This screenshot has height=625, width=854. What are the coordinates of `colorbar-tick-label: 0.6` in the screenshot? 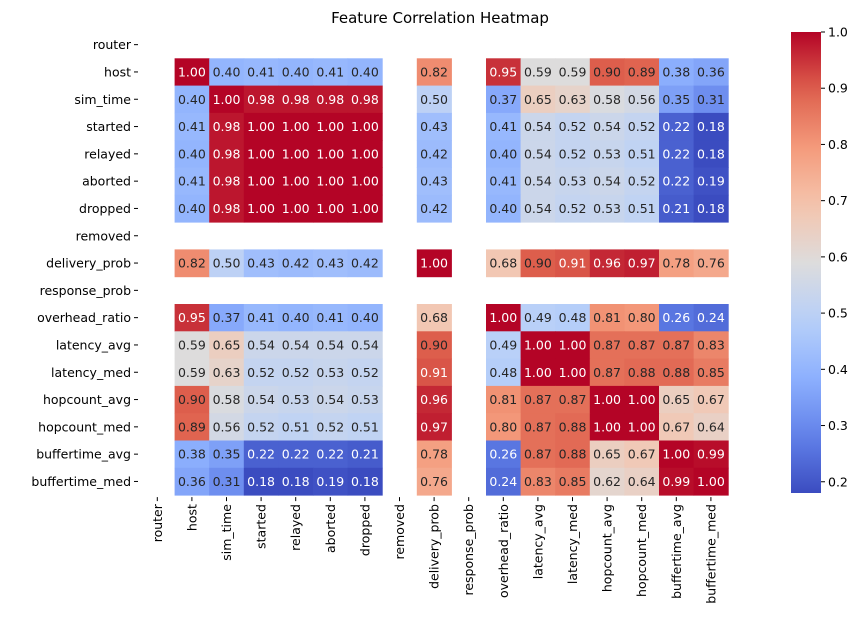 It's located at (838, 256).